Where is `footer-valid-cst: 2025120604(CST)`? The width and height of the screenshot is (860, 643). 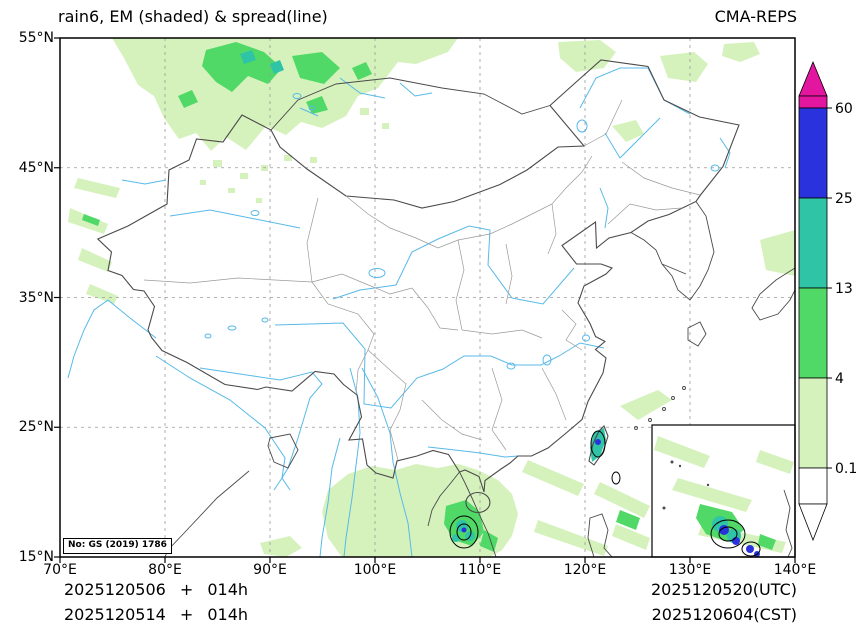 footer-valid-cst: 2025120604(CST) is located at coordinates (724, 614).